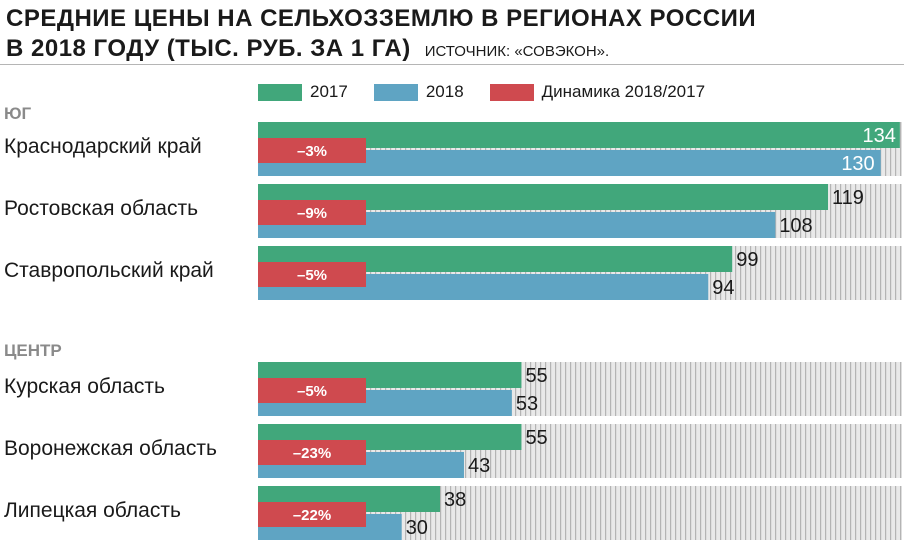 Image resolution: width=904 pixels, height=554 pixels. What do you see at coordinates (723, 288) in the screenshot?
I see `value-label-2018: 94` at bounding box center [723, 288].